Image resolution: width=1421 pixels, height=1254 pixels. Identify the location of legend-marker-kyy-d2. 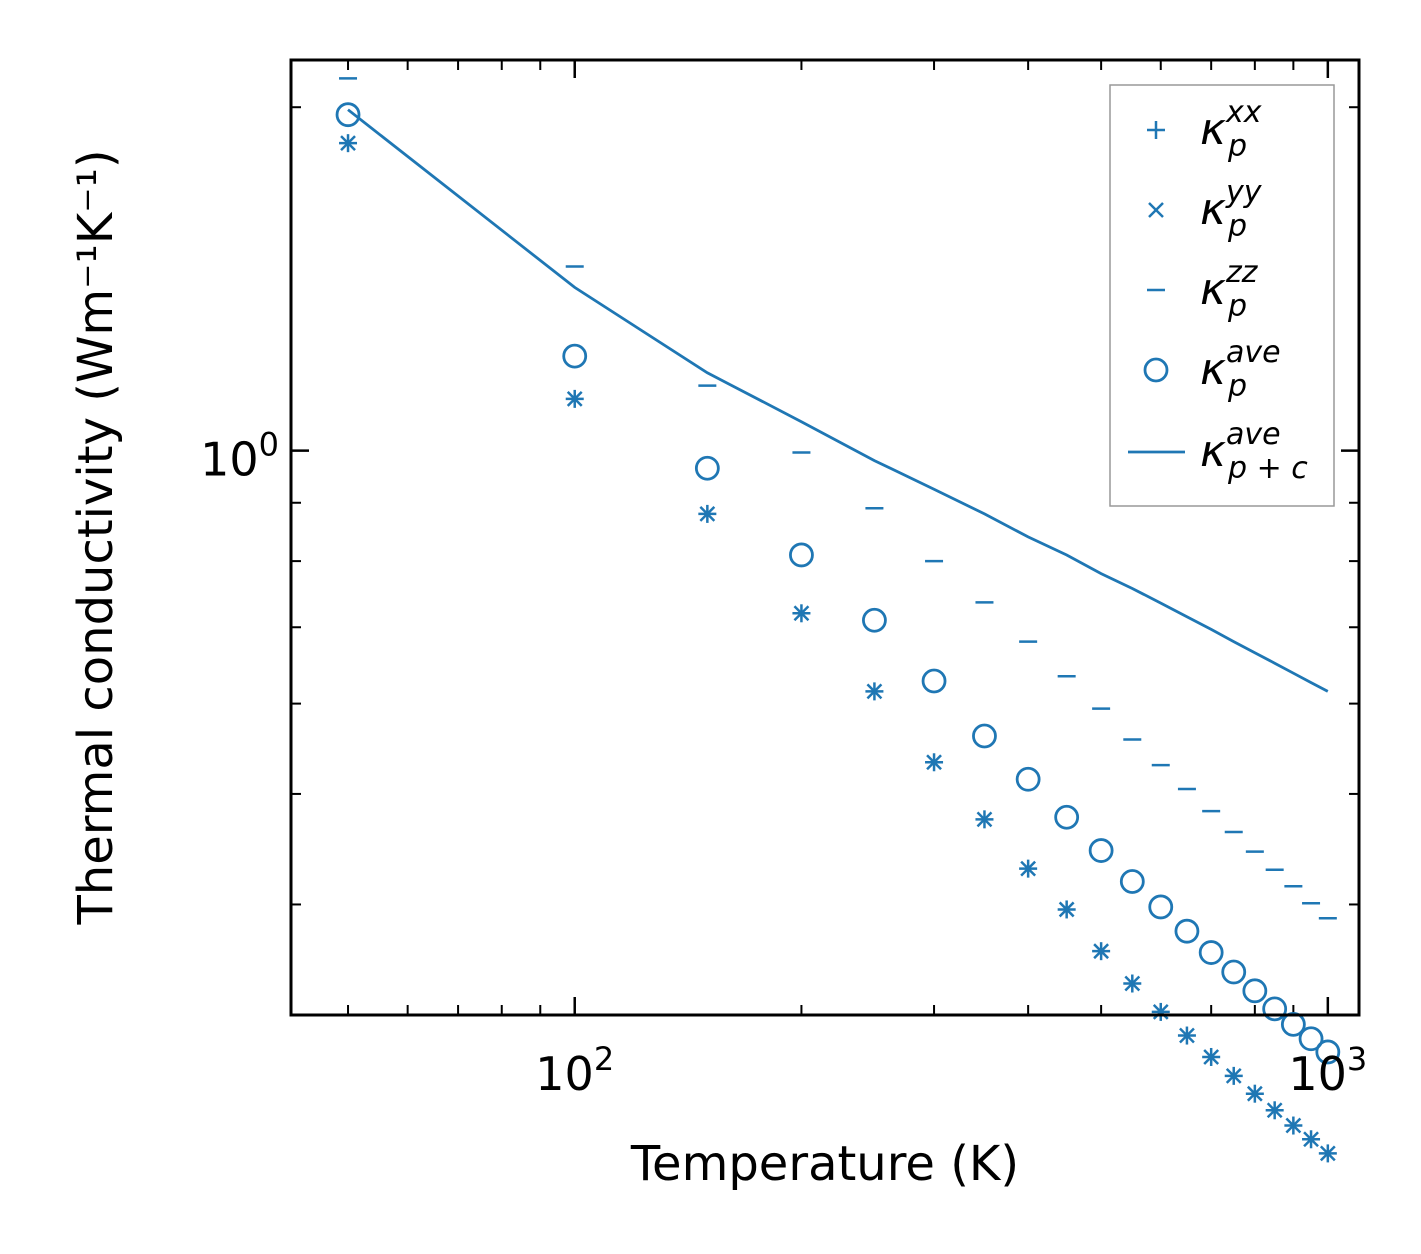
(1156, 210).